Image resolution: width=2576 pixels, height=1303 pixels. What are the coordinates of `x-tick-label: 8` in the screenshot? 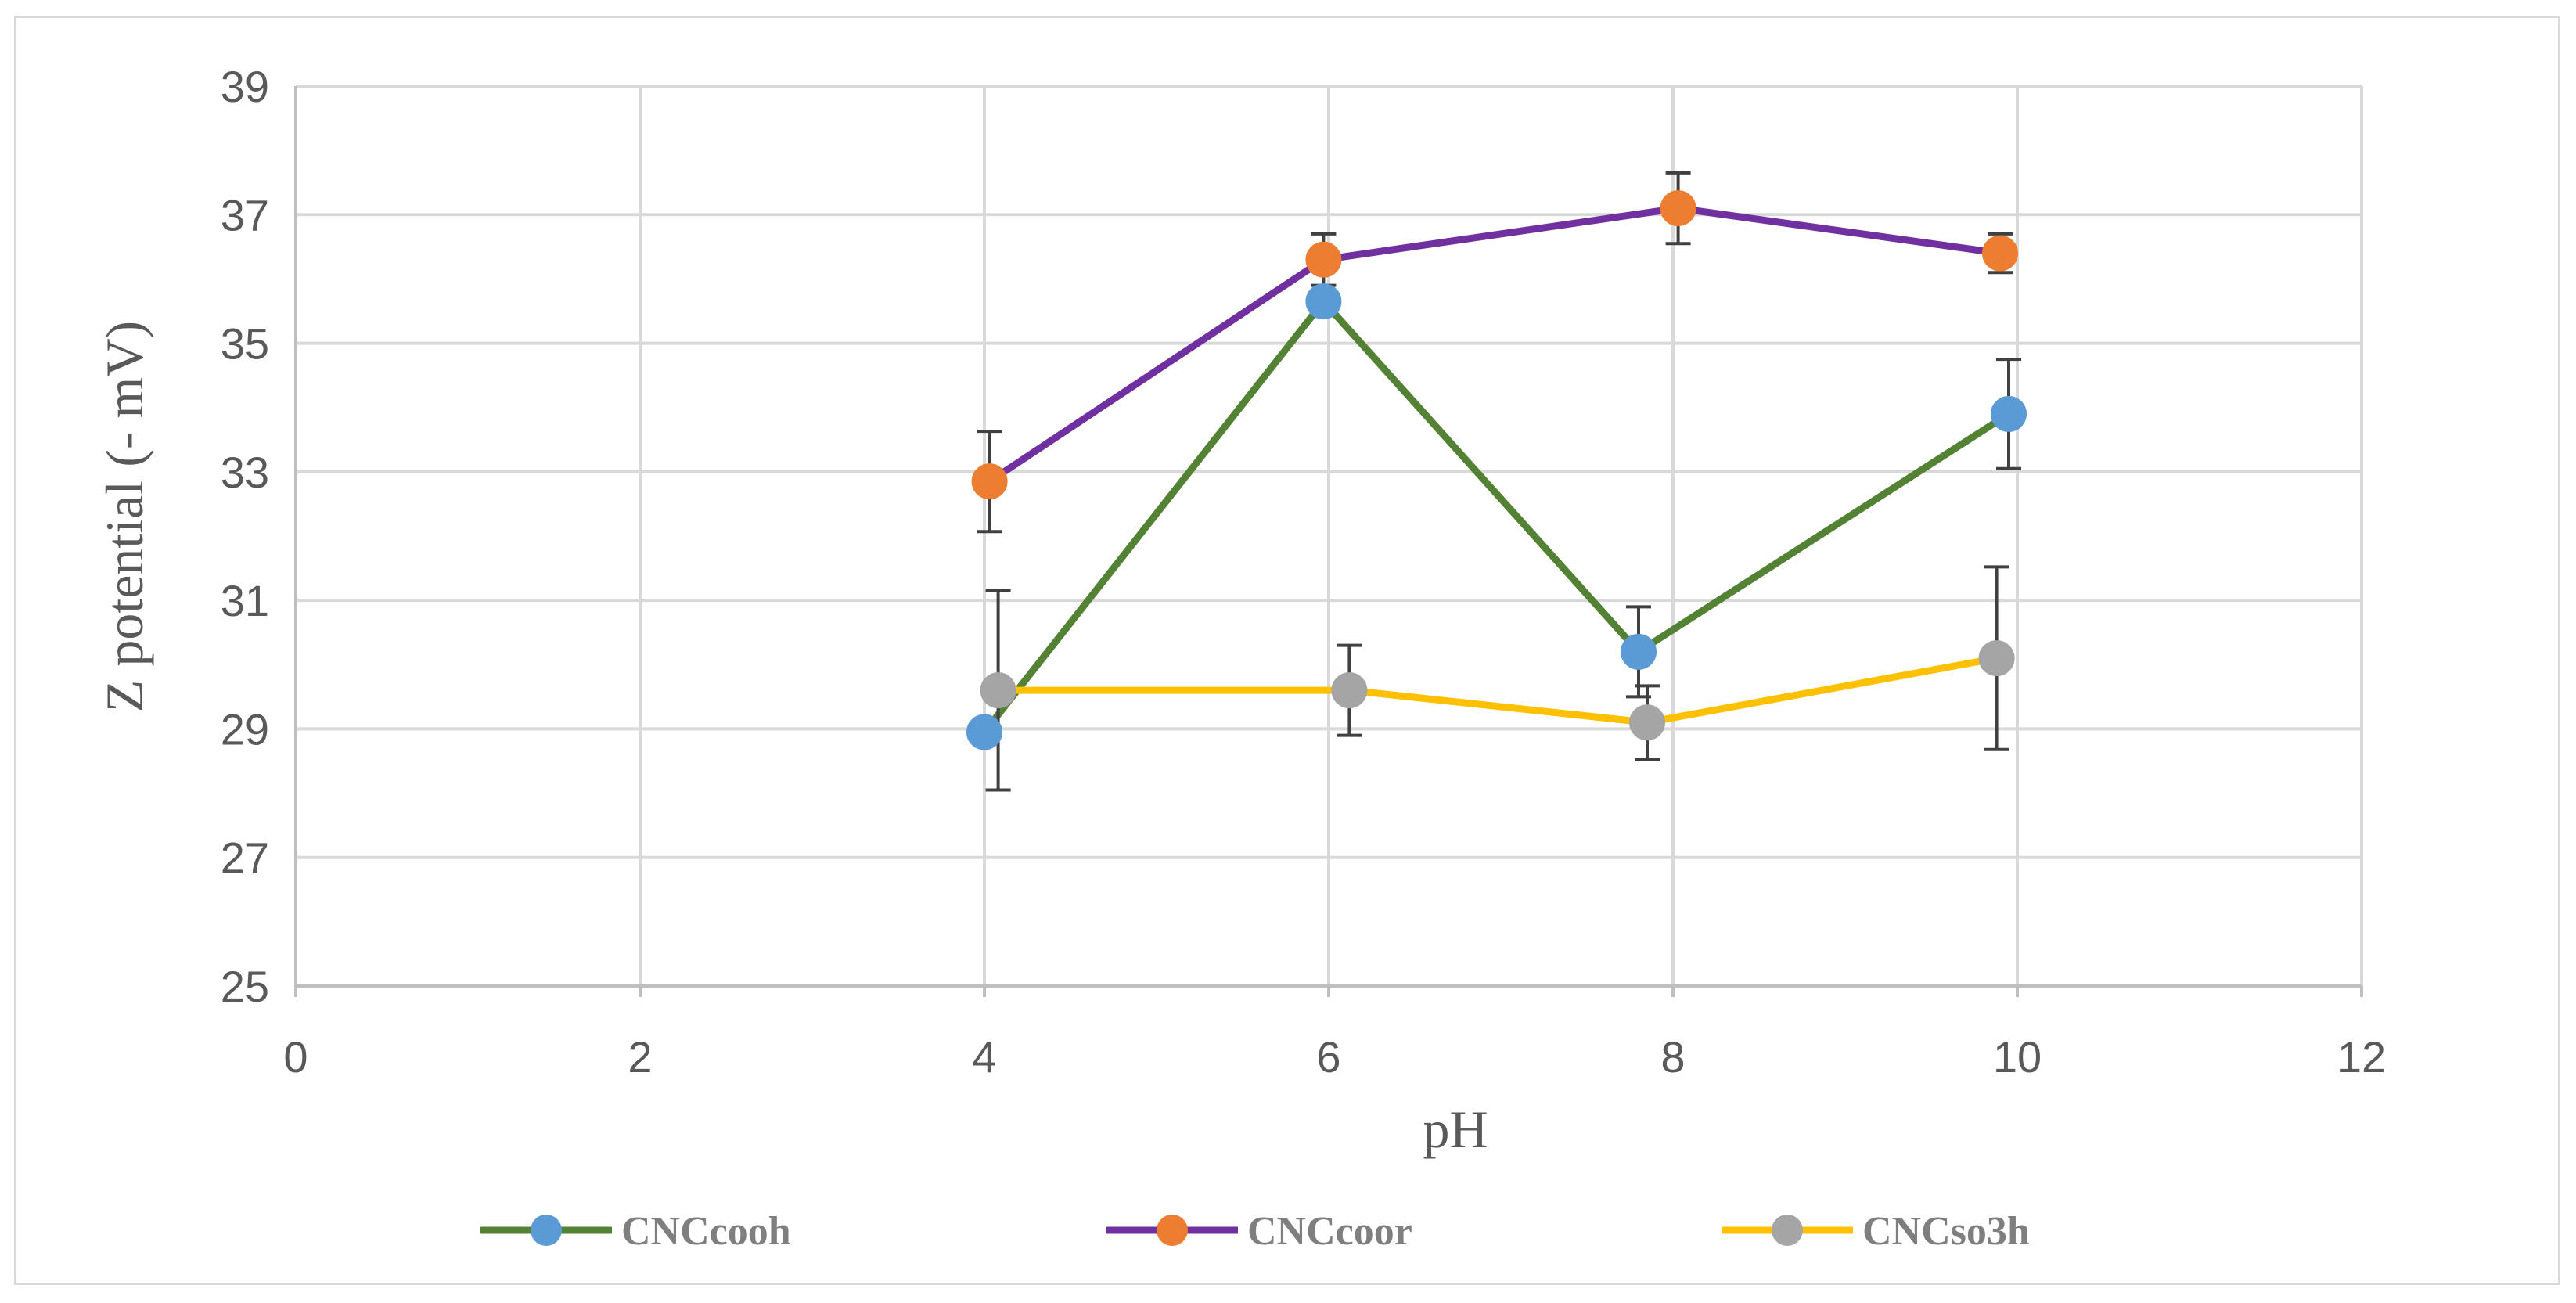 It's located at (1672, 1057).